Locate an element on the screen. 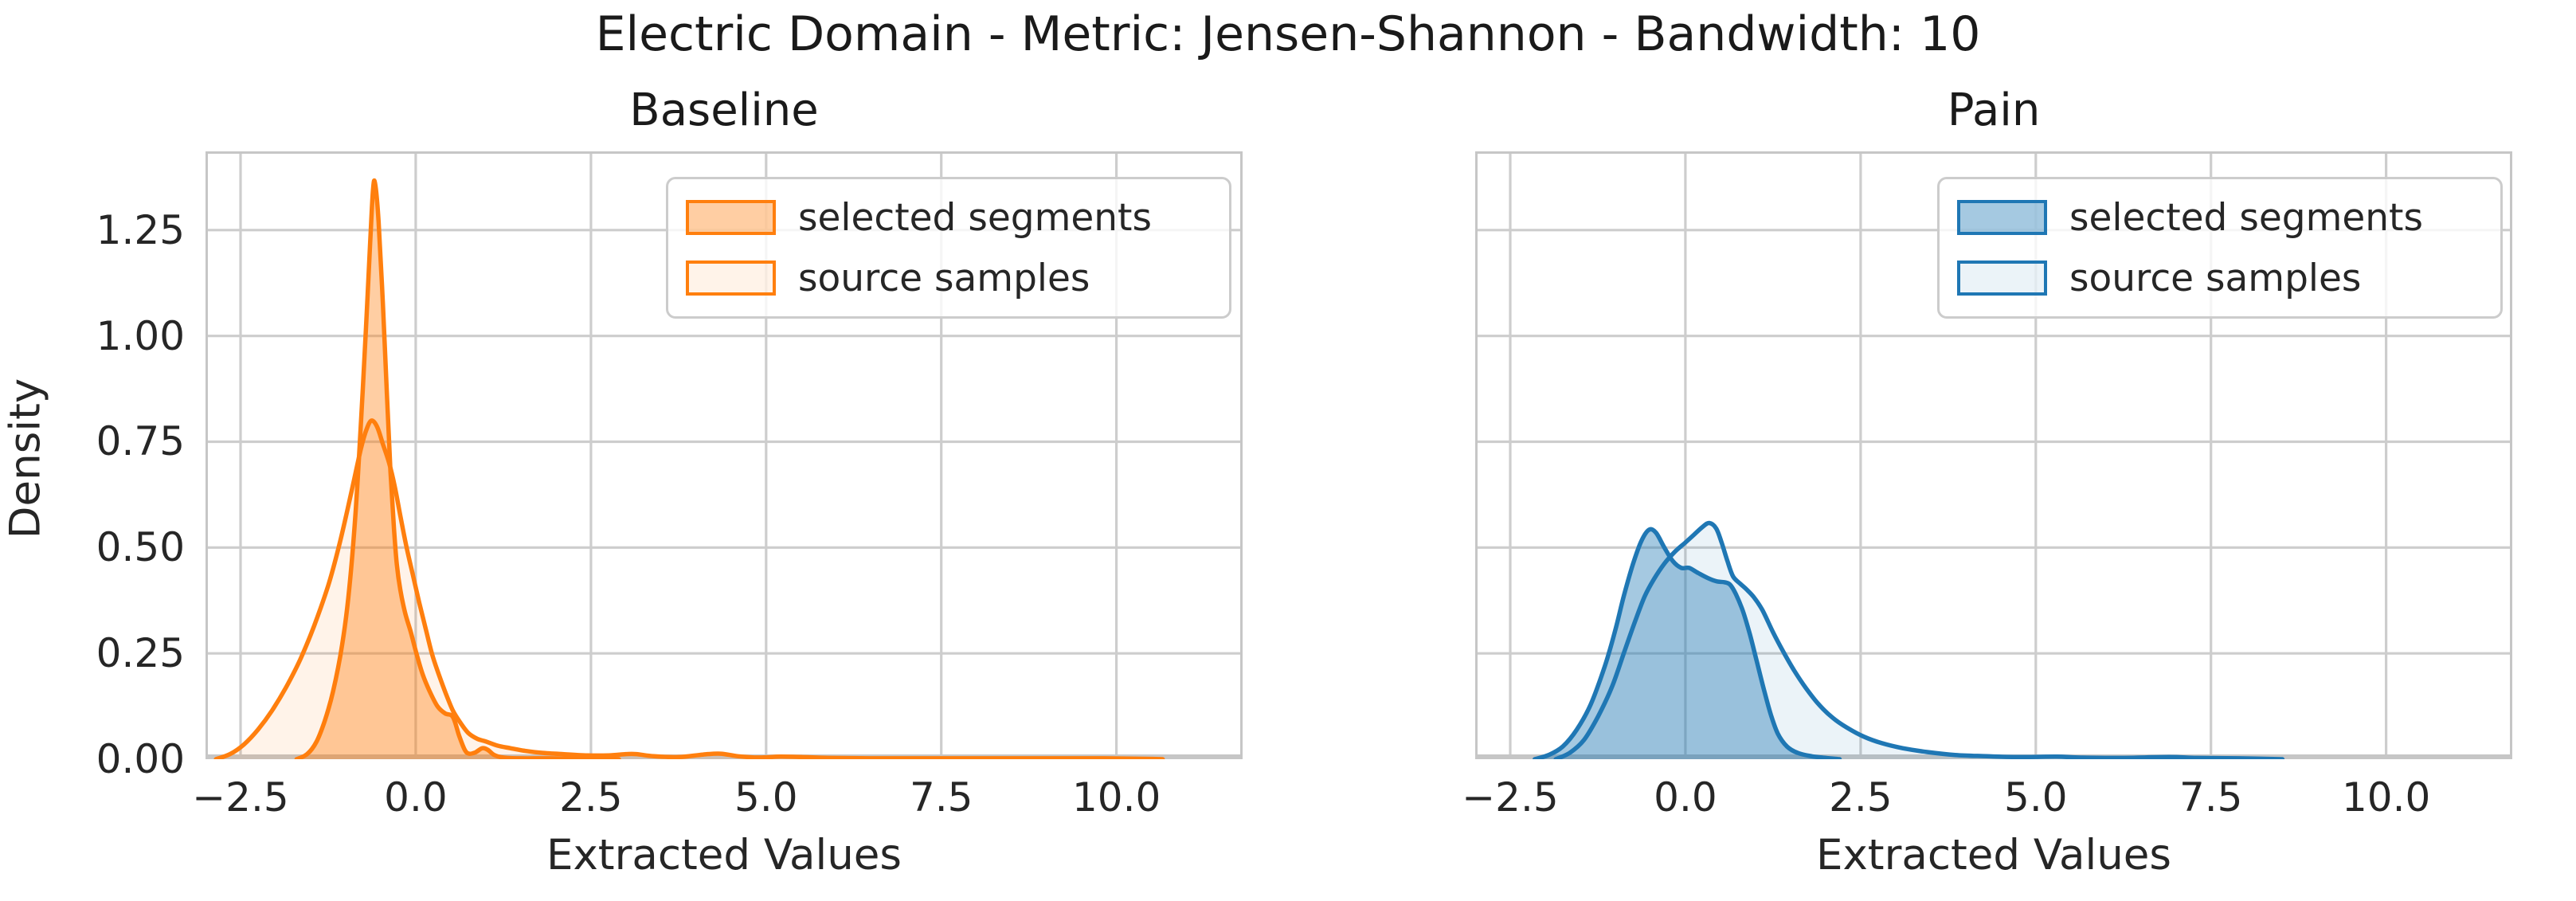  subplot-title-pain: Pain is located at coordinates (1994, 110).